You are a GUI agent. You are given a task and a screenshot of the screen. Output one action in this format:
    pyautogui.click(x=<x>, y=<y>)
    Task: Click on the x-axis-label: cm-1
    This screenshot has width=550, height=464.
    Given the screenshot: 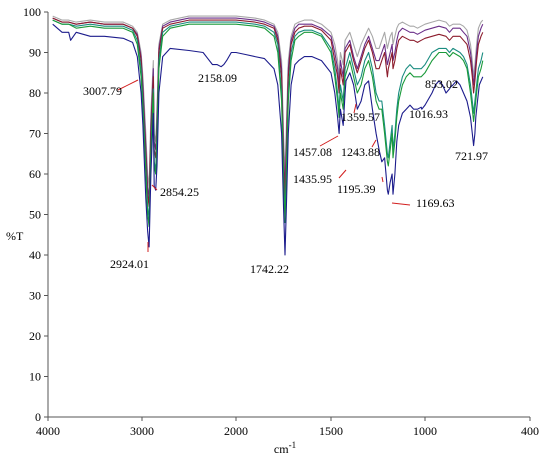 What is the action you would take?
    pyautogui.click(x=285, y=448)
    